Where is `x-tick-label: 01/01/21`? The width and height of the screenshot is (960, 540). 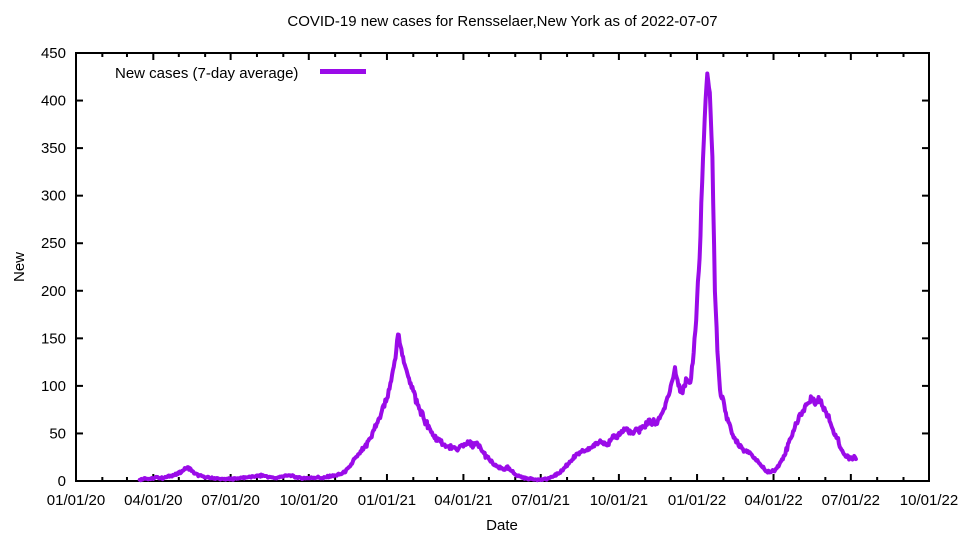
x-tick-label: 01/01/21 is located at coordinates (387, 500).